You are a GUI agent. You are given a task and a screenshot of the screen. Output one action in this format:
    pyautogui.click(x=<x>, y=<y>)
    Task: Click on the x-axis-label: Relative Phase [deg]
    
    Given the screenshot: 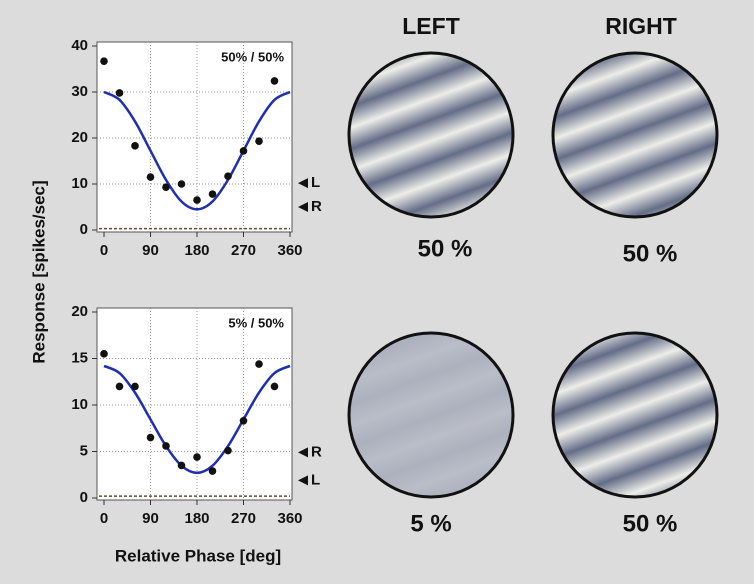 What is the action you would take?
    pyautogui.click(x=198, y=555)
    